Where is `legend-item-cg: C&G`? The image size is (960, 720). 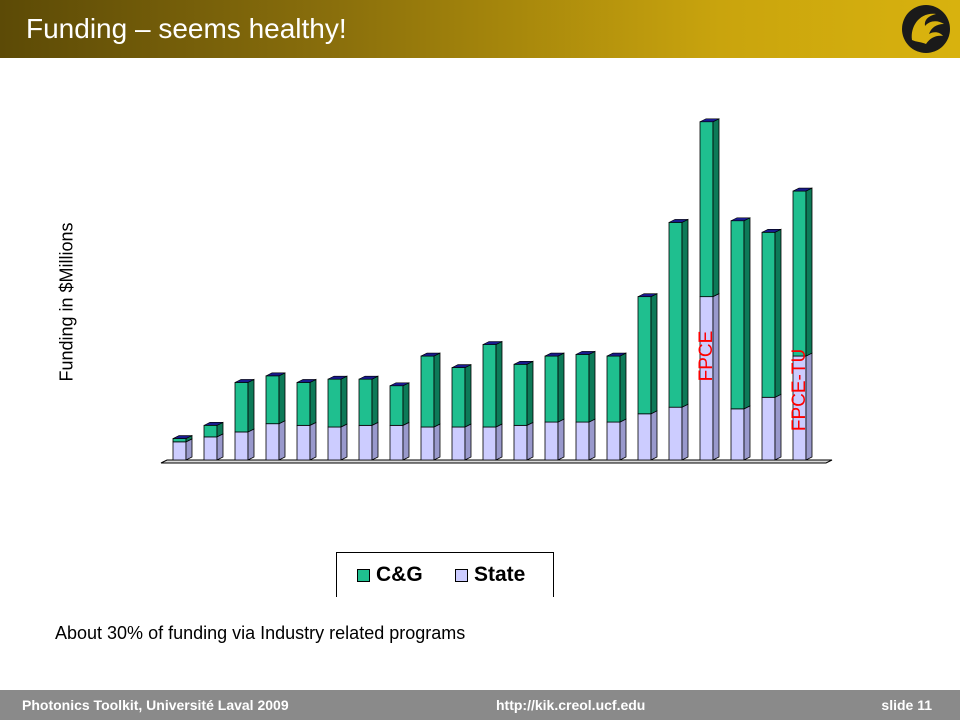 legend-item-cg: C&G is located at coordinates (390, 575).